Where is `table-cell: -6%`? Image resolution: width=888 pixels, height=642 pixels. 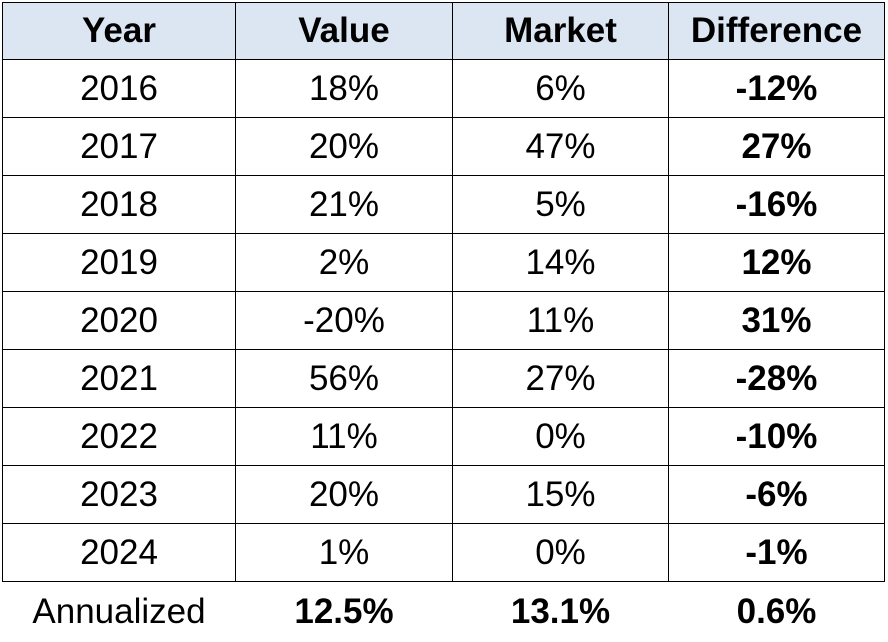
table-cell: -6% is located at coordinates (776, 494).